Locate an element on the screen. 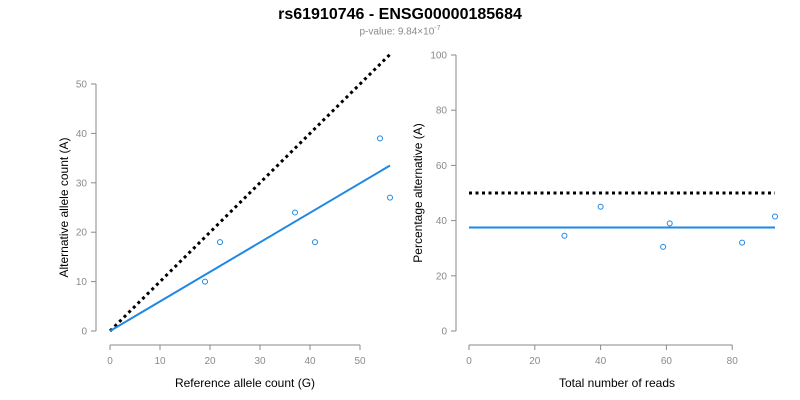  y-tick-label: 60 is located at coordinates (442, 166).